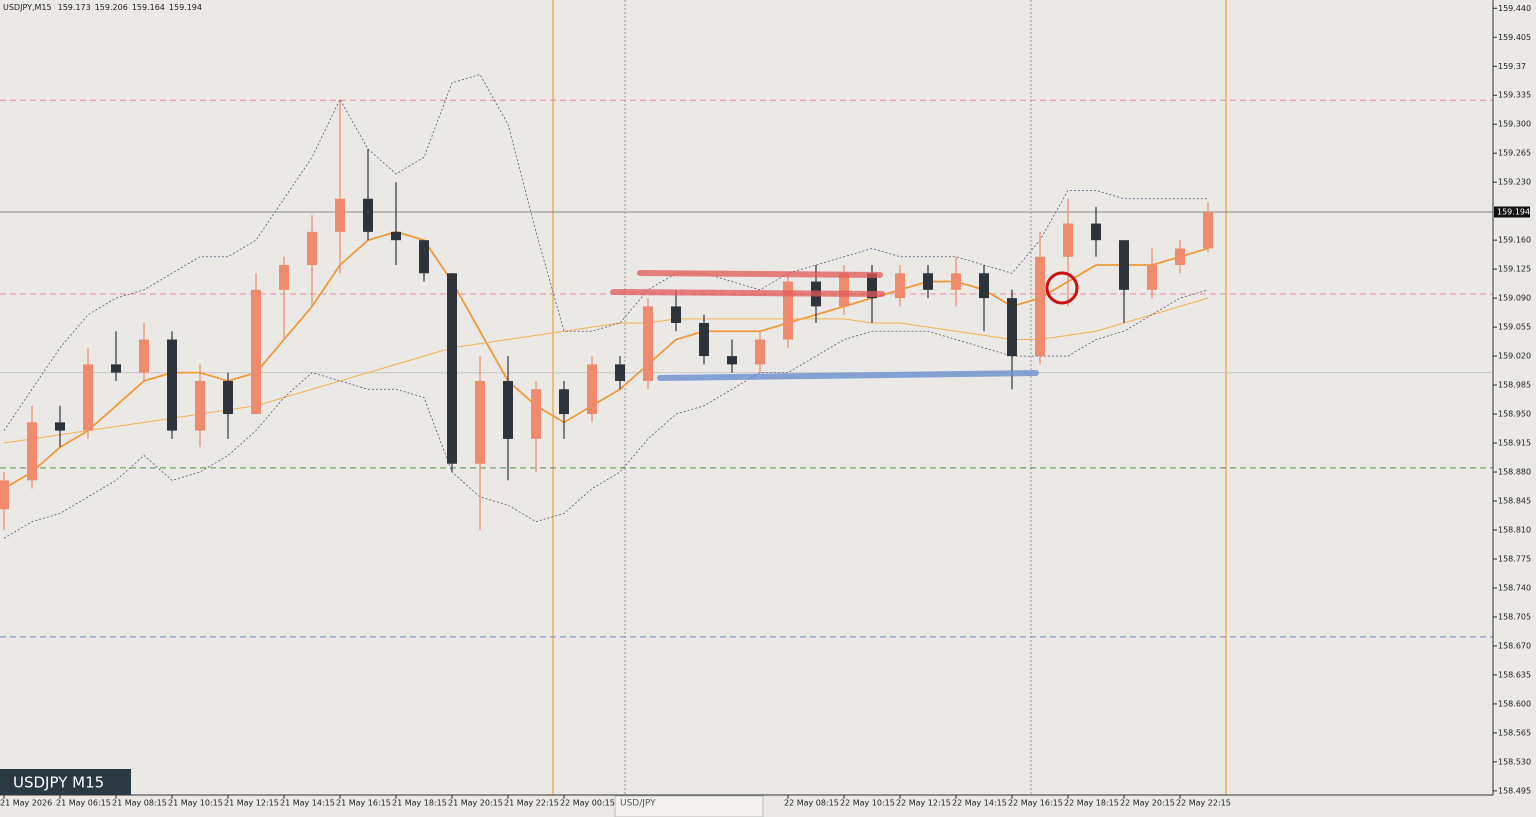 The height and width of the screenshot is (817, 1536). Describe the element at coordinates (1514, 240) in the screenshot. I see `y-tick-label: 159.160` at that location.